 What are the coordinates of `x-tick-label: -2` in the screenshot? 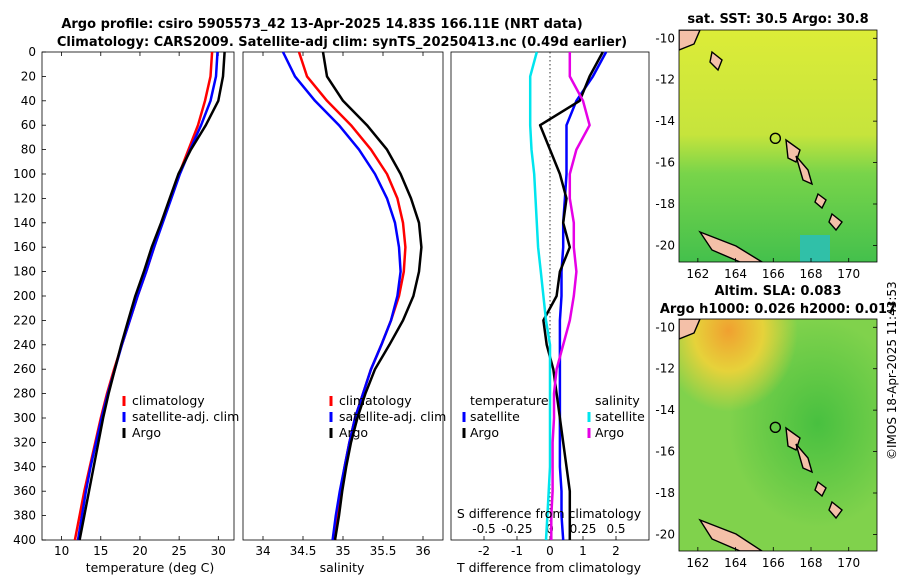 It's located at (484, 551).